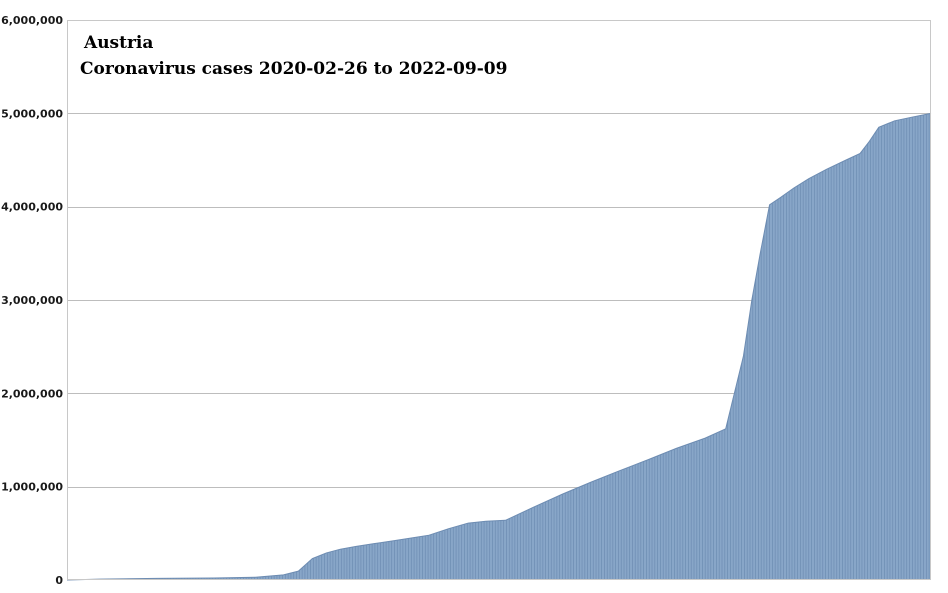 This screenshot has width=948, height=593. I want to click on y-tick-label: 2,000,000, so click(32, 393).